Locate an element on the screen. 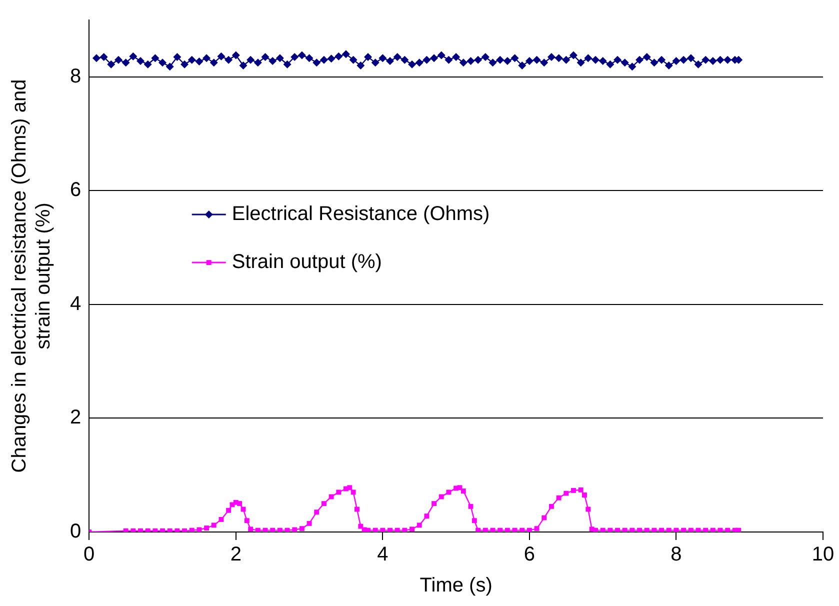 Image resolution: width=839 pixels, height=606 pixels. x-tick-label: 8 is located at coordinates (676, 555).